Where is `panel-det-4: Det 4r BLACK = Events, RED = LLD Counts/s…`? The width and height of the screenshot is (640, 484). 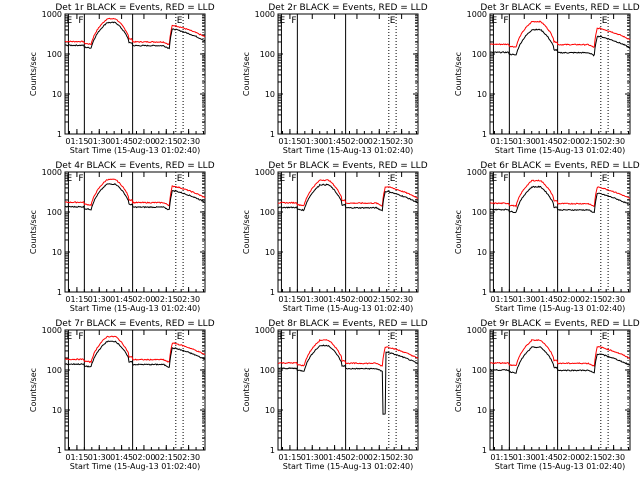 panel-det-4: Det 4r BLACK = Events, RED = LLD Counts/s… is located at coordinates (122, 237).